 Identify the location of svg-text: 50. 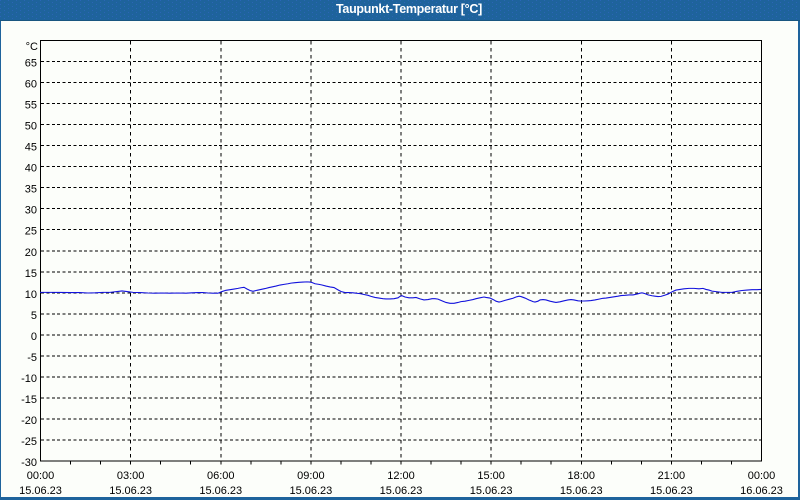
(31, 127).